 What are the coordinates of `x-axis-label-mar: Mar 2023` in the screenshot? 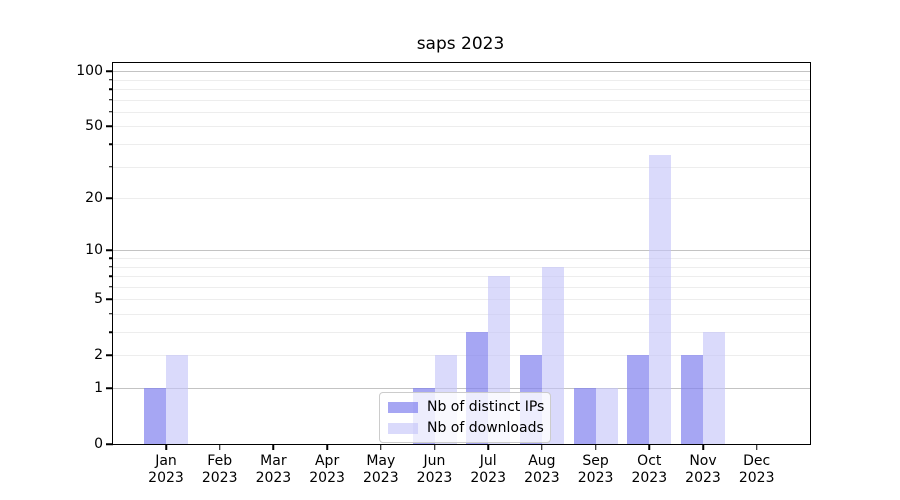 It's located at (274, 469).